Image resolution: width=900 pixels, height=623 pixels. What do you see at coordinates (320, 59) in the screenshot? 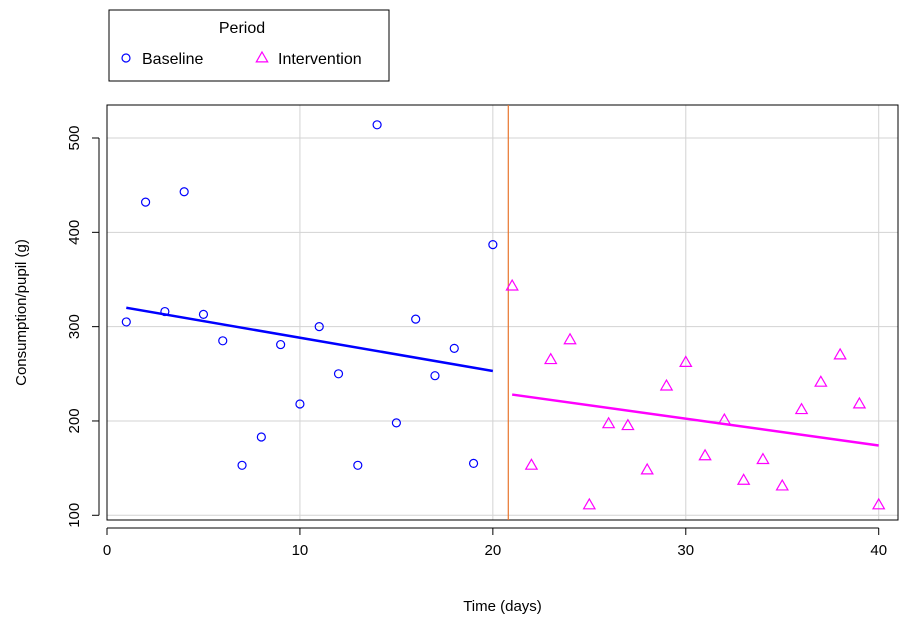
I see `legend-entry-label: Intervention` at bounding box center [320, 59].